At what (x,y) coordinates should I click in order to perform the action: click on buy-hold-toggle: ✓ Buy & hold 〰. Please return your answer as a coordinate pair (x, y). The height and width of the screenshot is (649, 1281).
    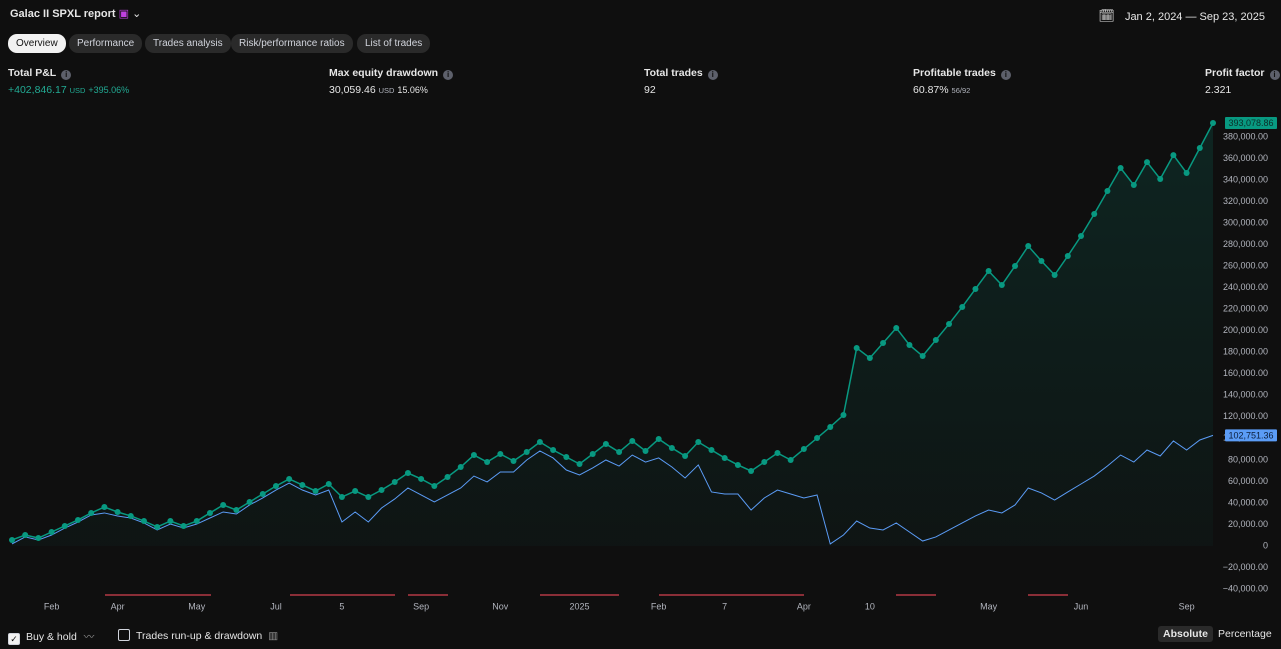
    Looking at the image, I should click on (51, 637).